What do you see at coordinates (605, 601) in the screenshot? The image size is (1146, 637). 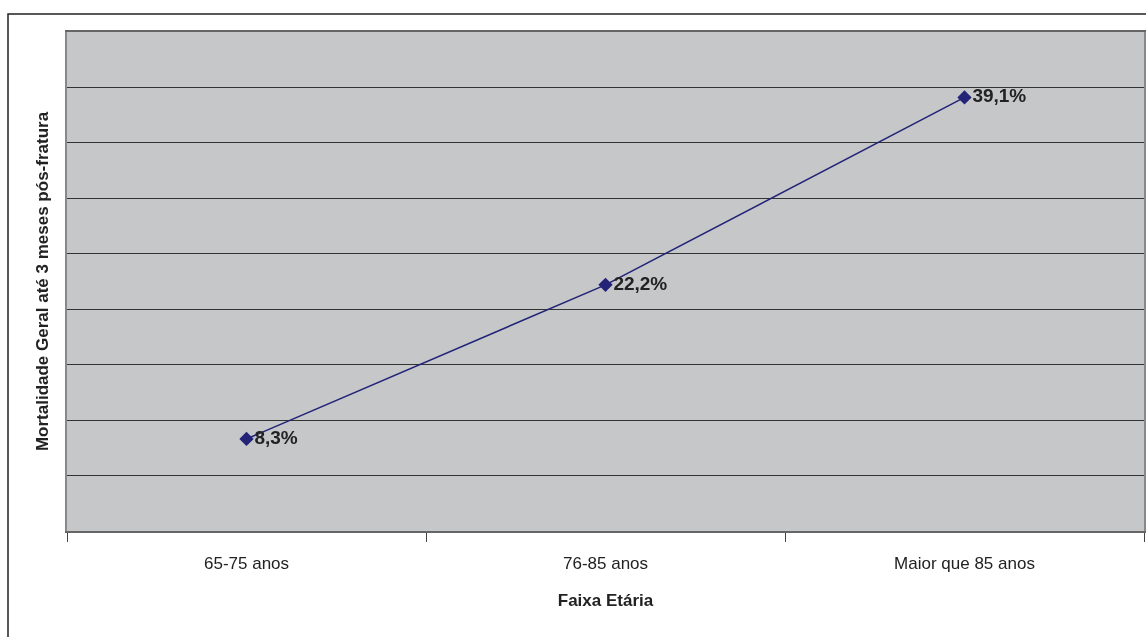 I see `x-axis-title: Faixa Etária` at bounding box center [605, 601].